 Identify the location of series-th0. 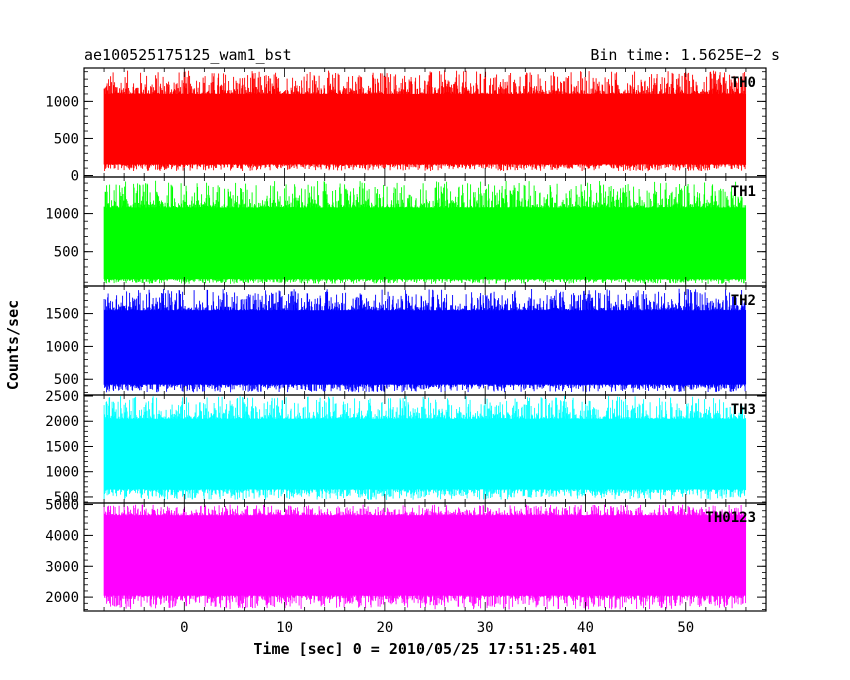
(425, 121).